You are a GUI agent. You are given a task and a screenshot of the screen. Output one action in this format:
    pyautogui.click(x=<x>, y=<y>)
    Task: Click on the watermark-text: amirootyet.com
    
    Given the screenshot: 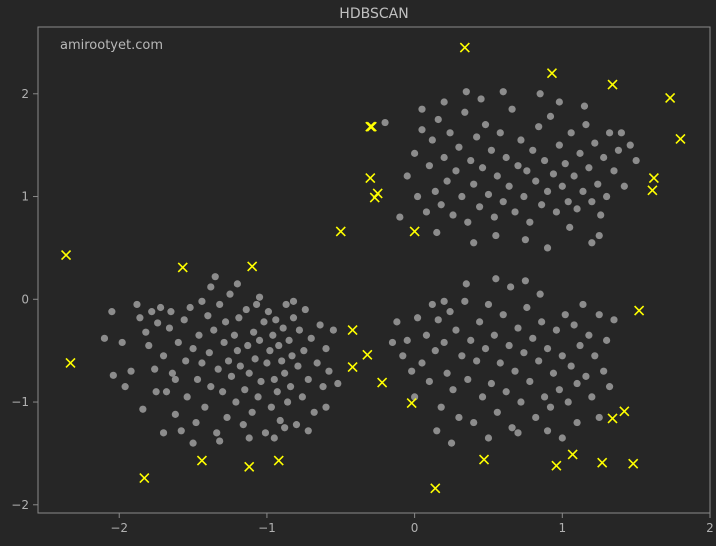 What is the action you would take?
    pyautogui.click(x=111, y=45)
    